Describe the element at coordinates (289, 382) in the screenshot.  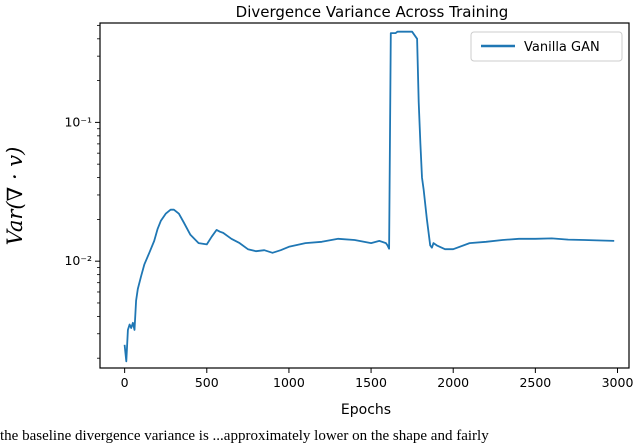
I see `x-tick-label: 1000` at that location.